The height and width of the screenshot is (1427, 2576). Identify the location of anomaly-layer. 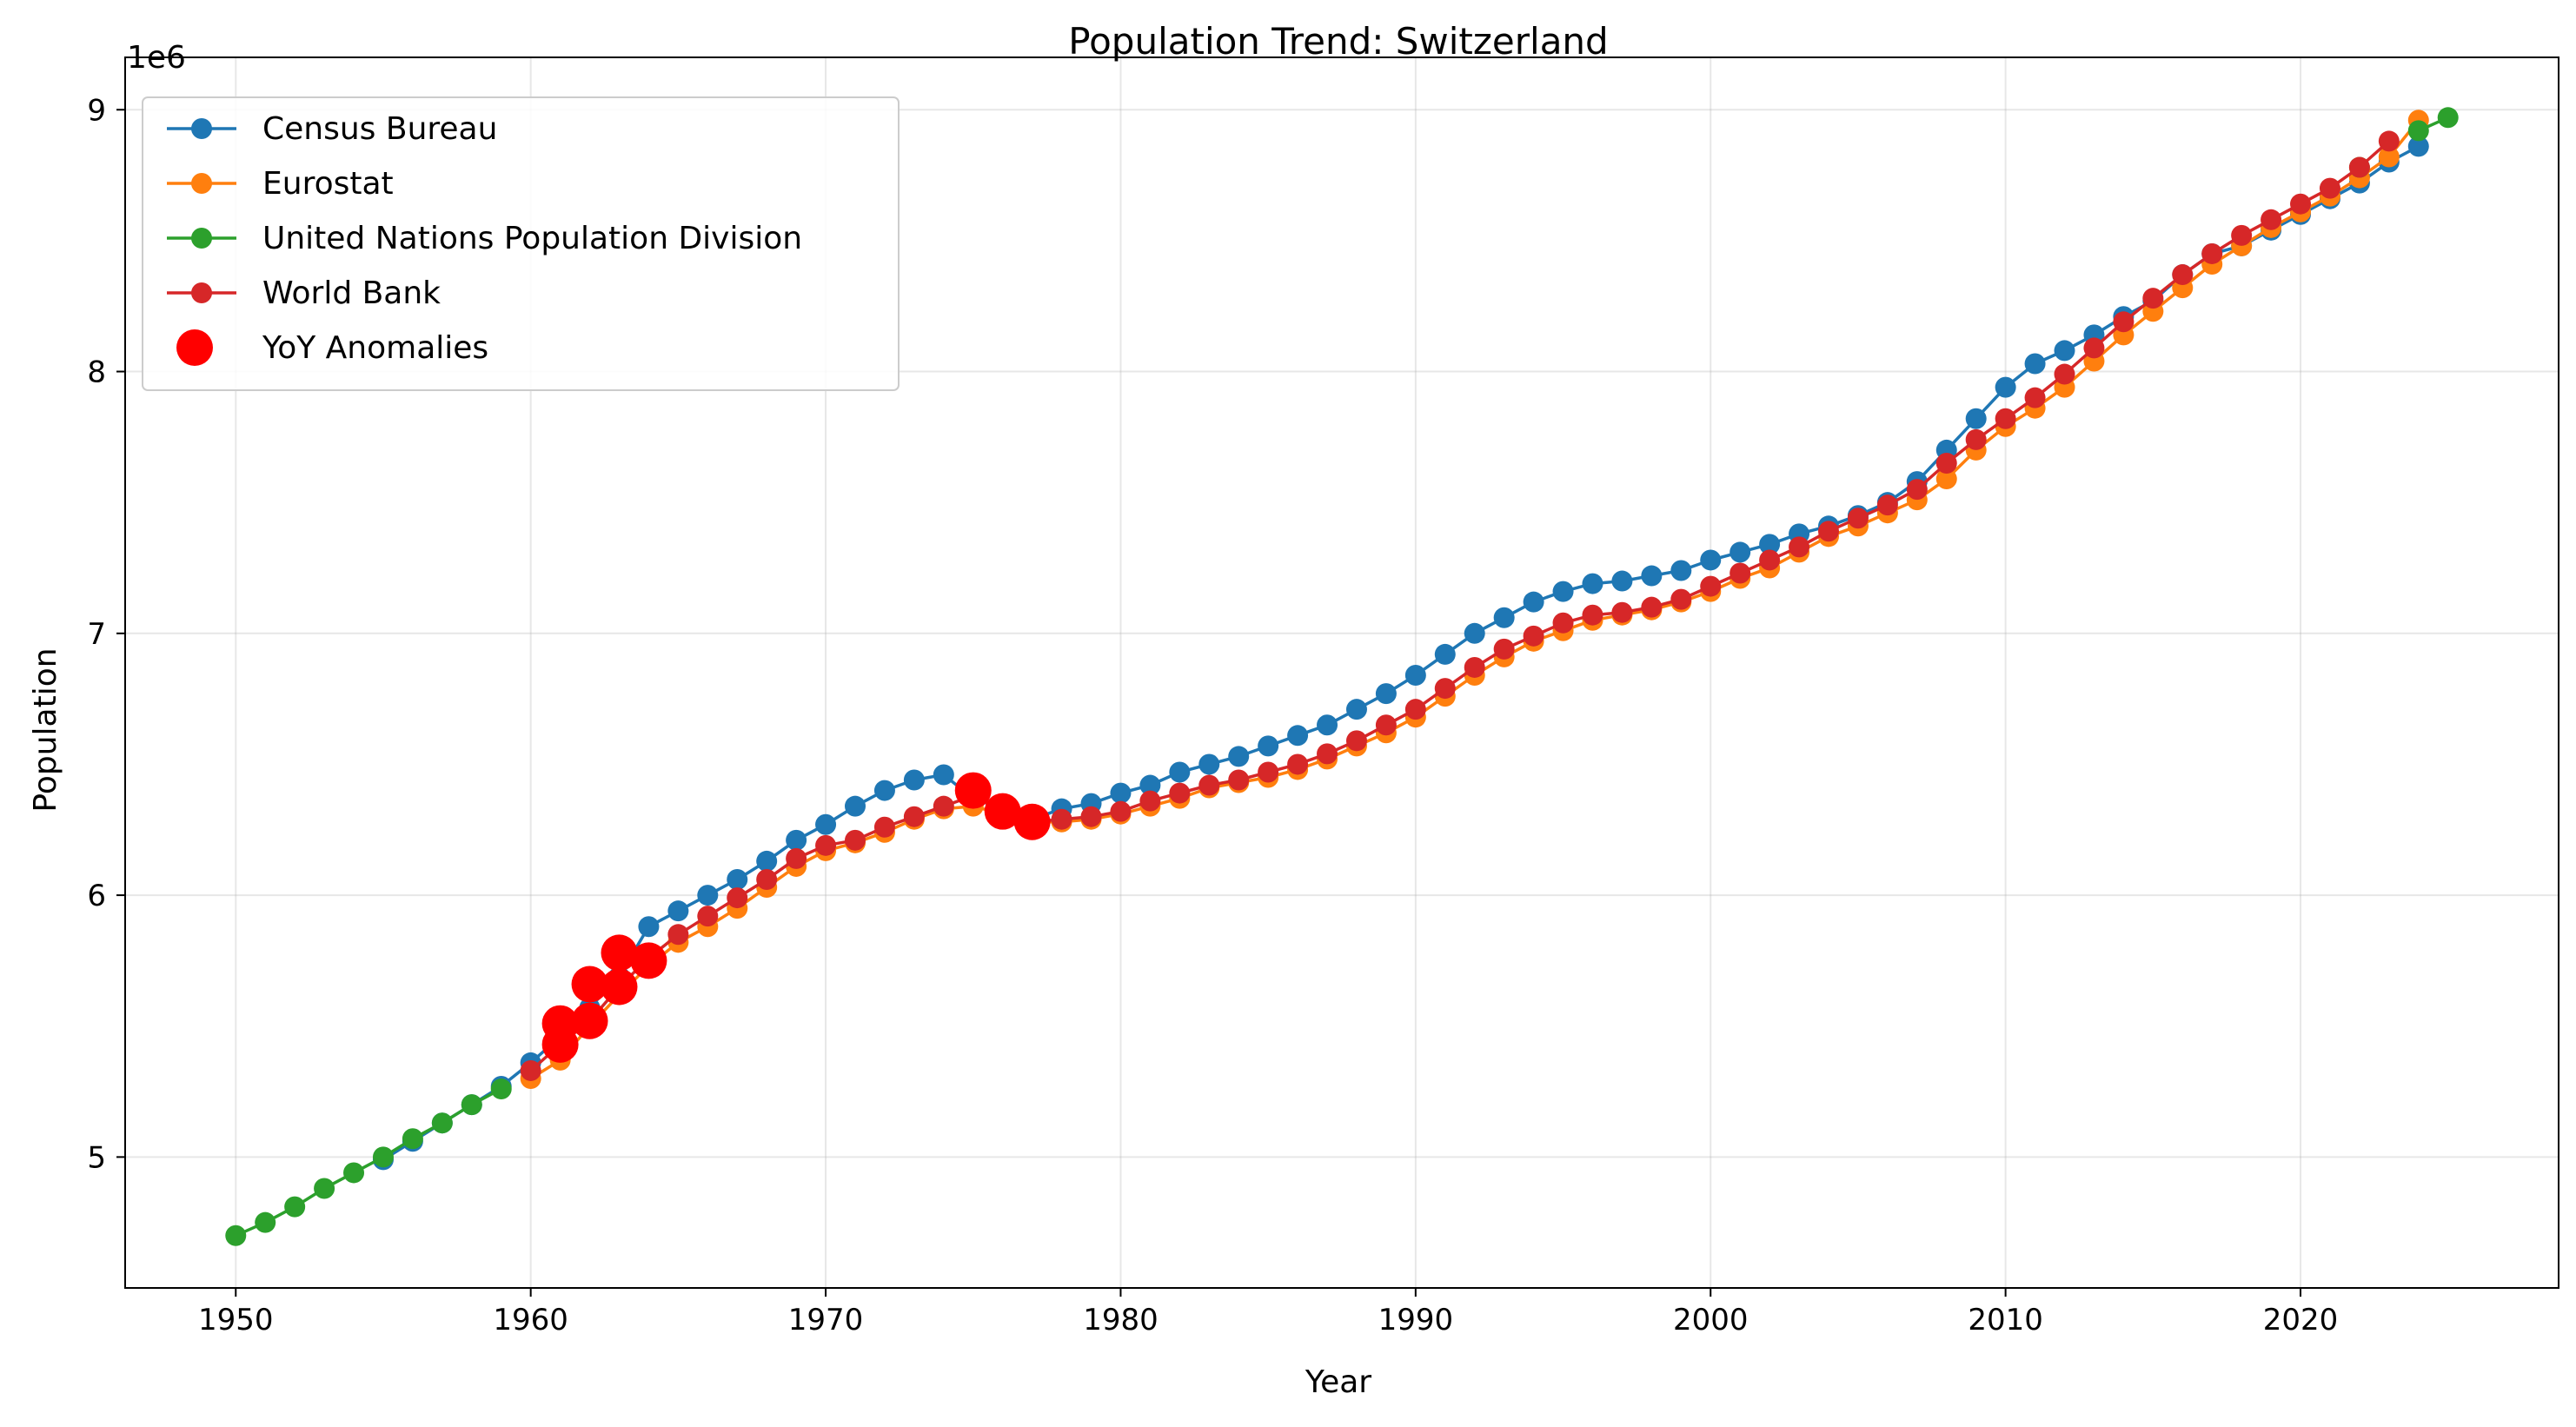
(796, 917).